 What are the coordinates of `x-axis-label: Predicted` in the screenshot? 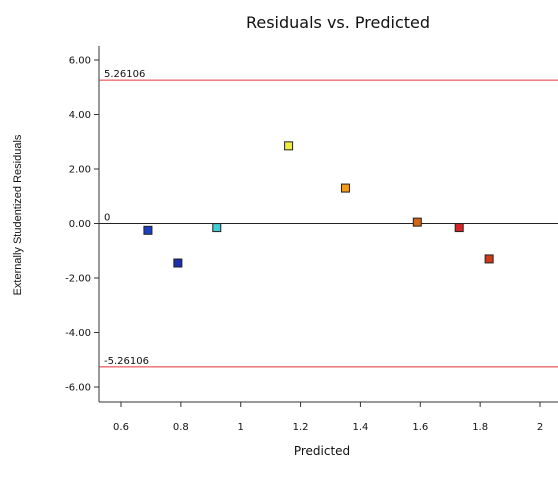 It's located at (322, 451).